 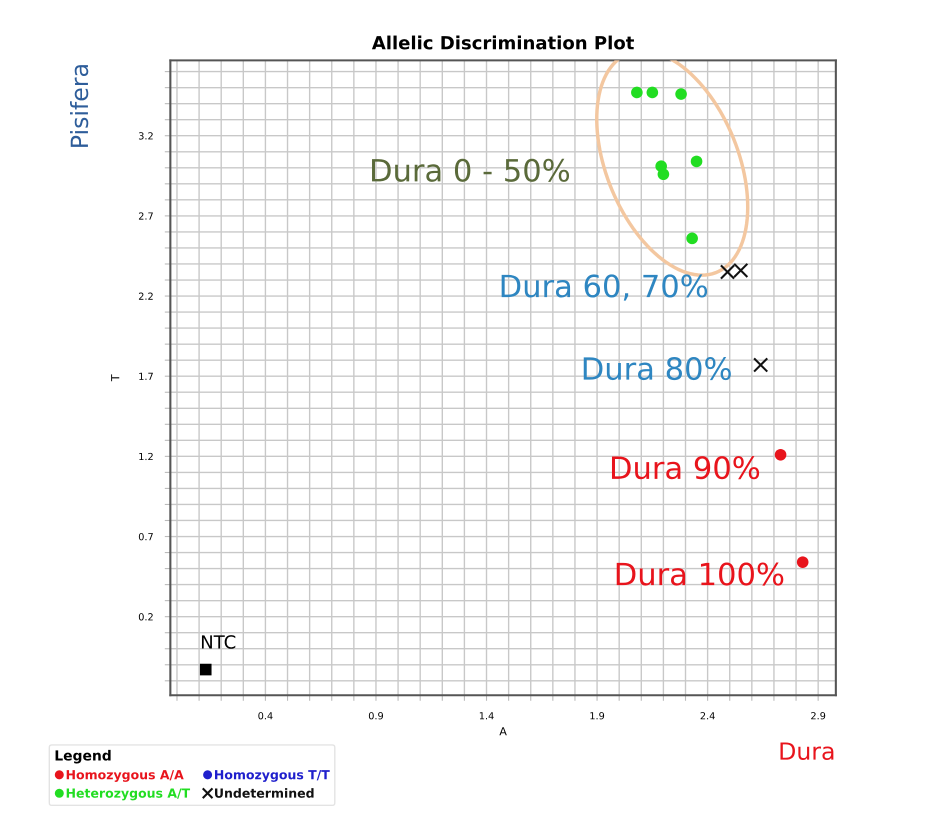 What do you see at coordinates (145, 617) in the screenshot?
I see `y-tick-label: 0.2` at bounding box center [145, 617].